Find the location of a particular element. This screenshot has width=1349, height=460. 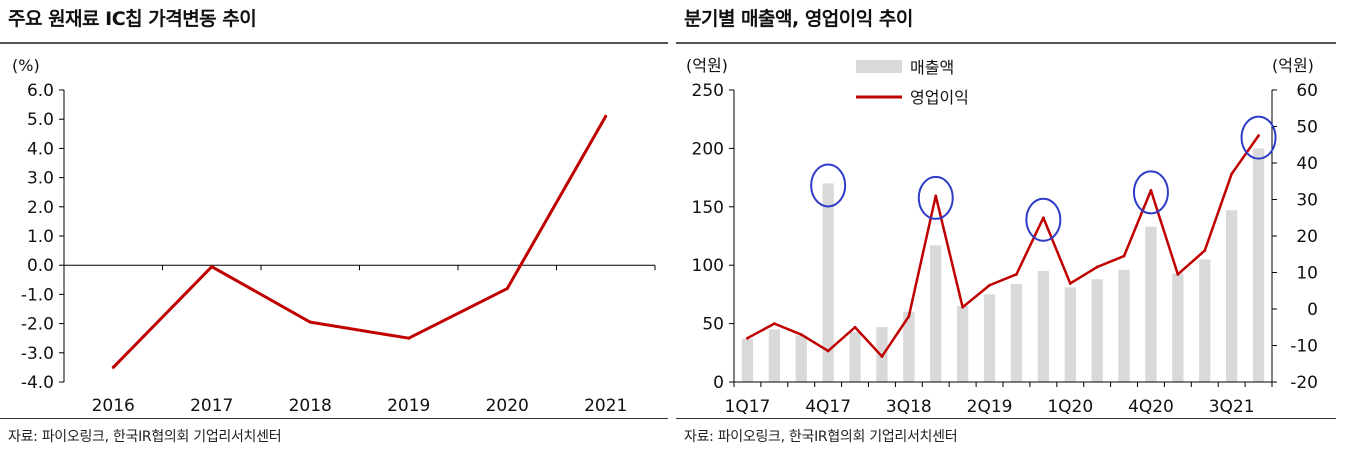

legend-label-sales: 매출액 is located at coordinates (932, 67).